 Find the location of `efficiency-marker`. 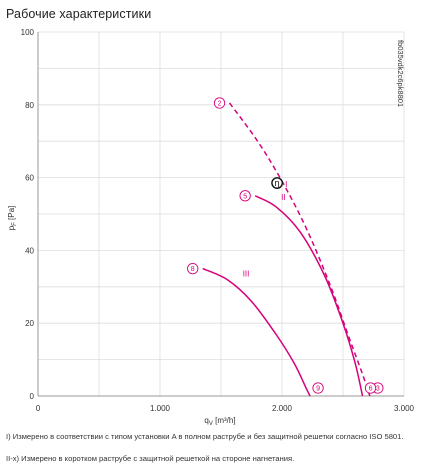

efficiency-marker is located at coordinates (277, 183).